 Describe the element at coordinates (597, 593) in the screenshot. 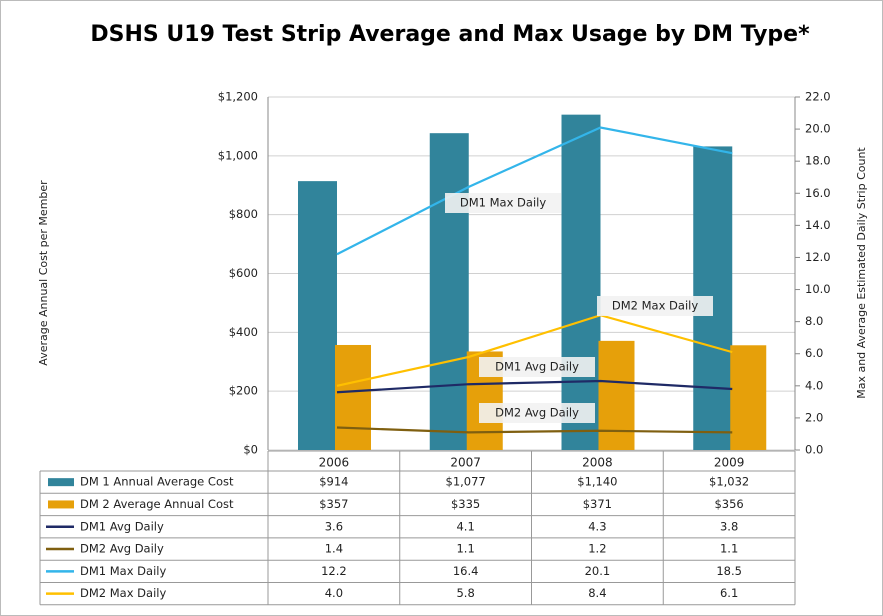

I see `table-value: 8.4` at that location.